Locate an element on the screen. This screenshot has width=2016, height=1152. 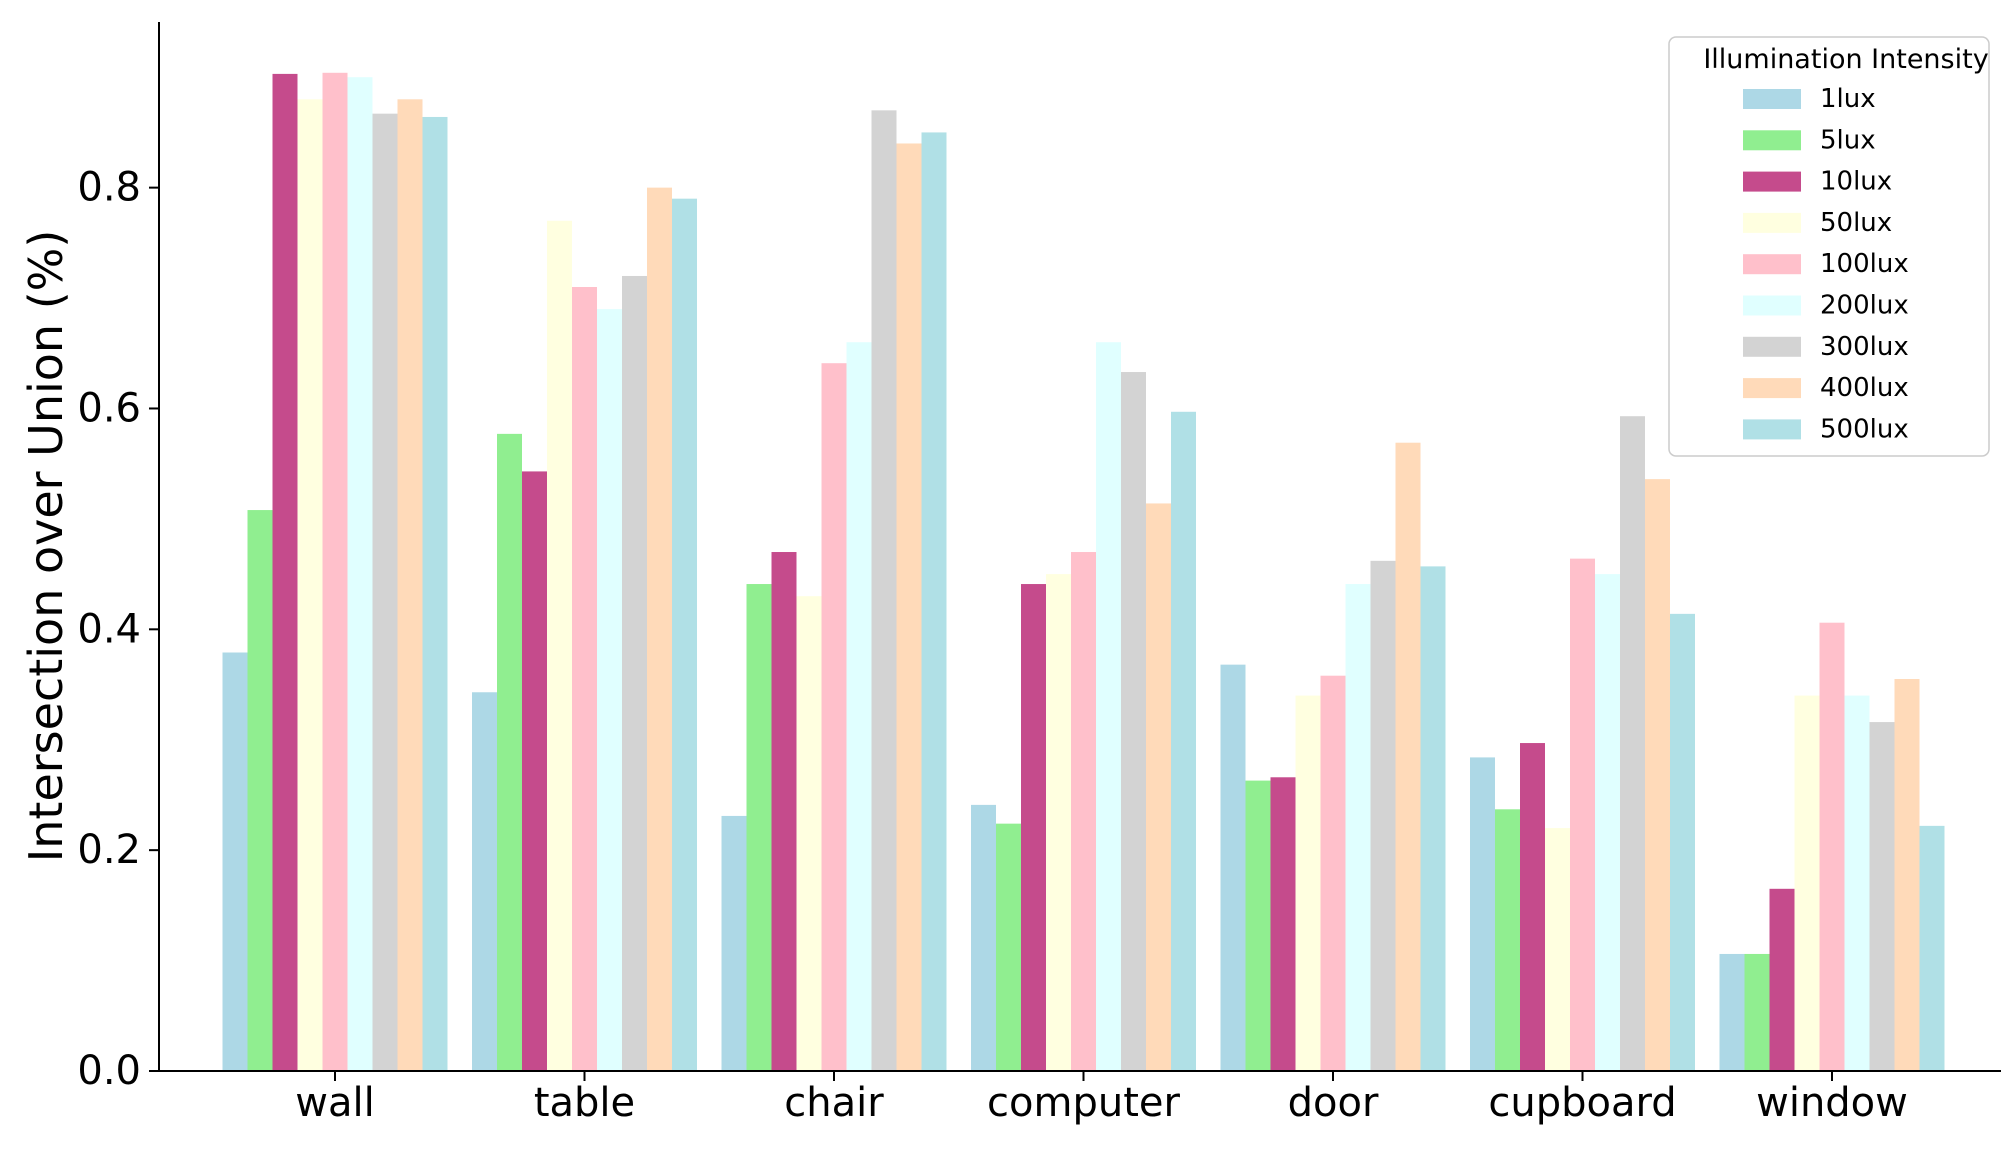
bar-computer-100lux is located at coordinates (1083, 811).